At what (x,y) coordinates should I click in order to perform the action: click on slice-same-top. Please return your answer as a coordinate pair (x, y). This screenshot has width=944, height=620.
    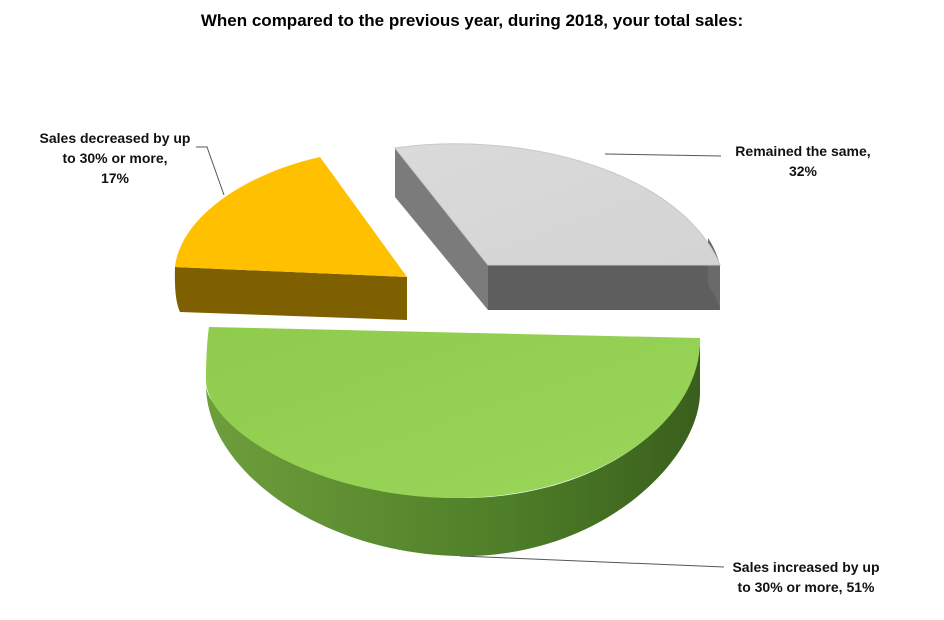
    Looking at the image, I should click on (557, 204).